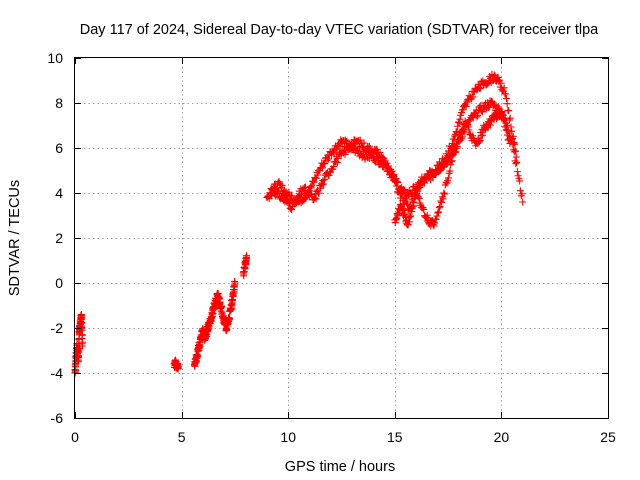 This screenshot has width=640, height=480. I want to click on y-tick-label: -2, so click(57, 328).